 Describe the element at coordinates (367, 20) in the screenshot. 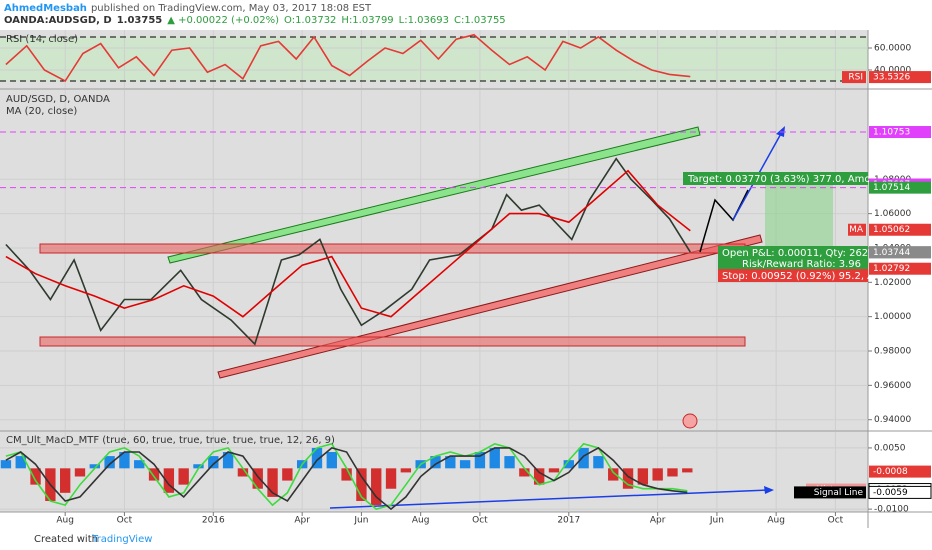

I see `ohlc-high: H:1.03799` at that location.